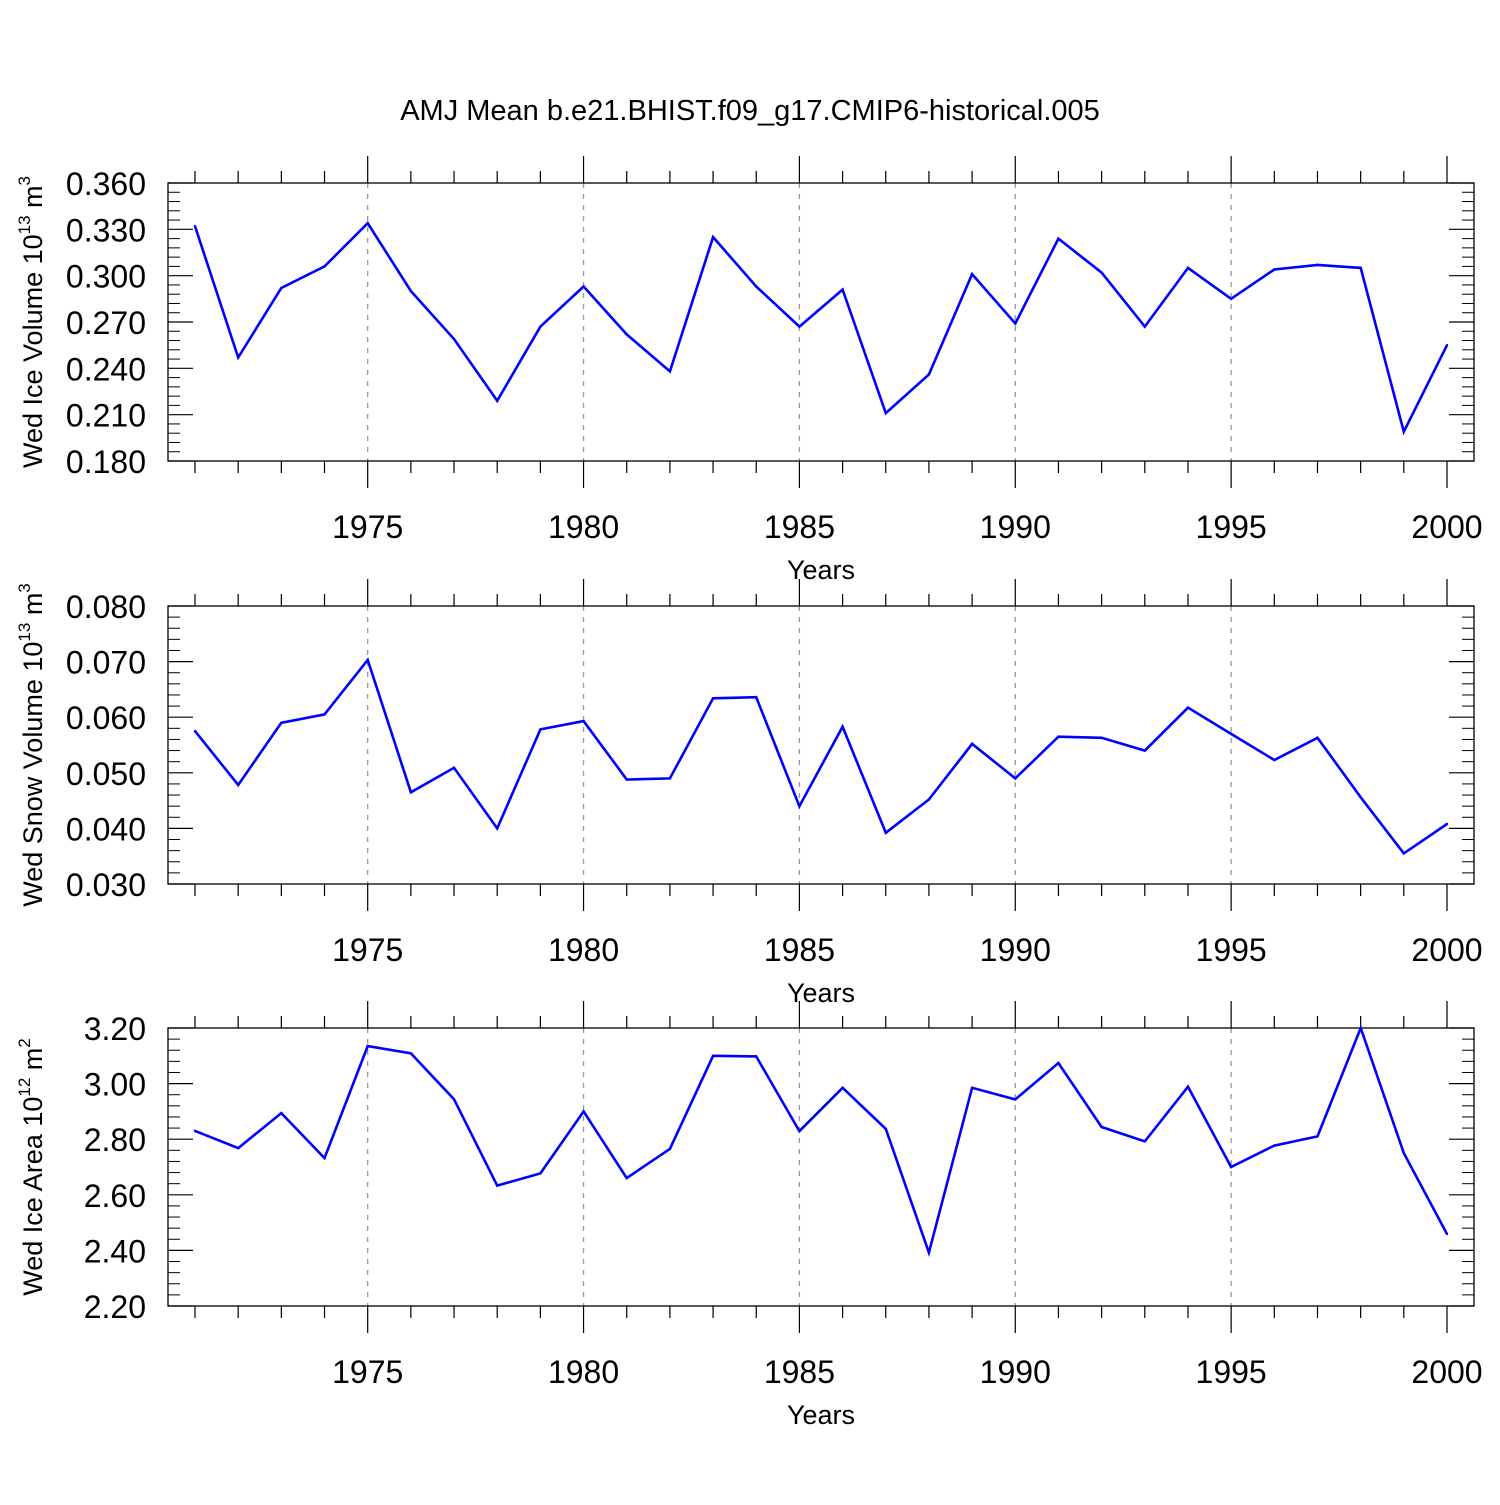  I want to click on y-tick-label: 2.80, so click(115, 1140).